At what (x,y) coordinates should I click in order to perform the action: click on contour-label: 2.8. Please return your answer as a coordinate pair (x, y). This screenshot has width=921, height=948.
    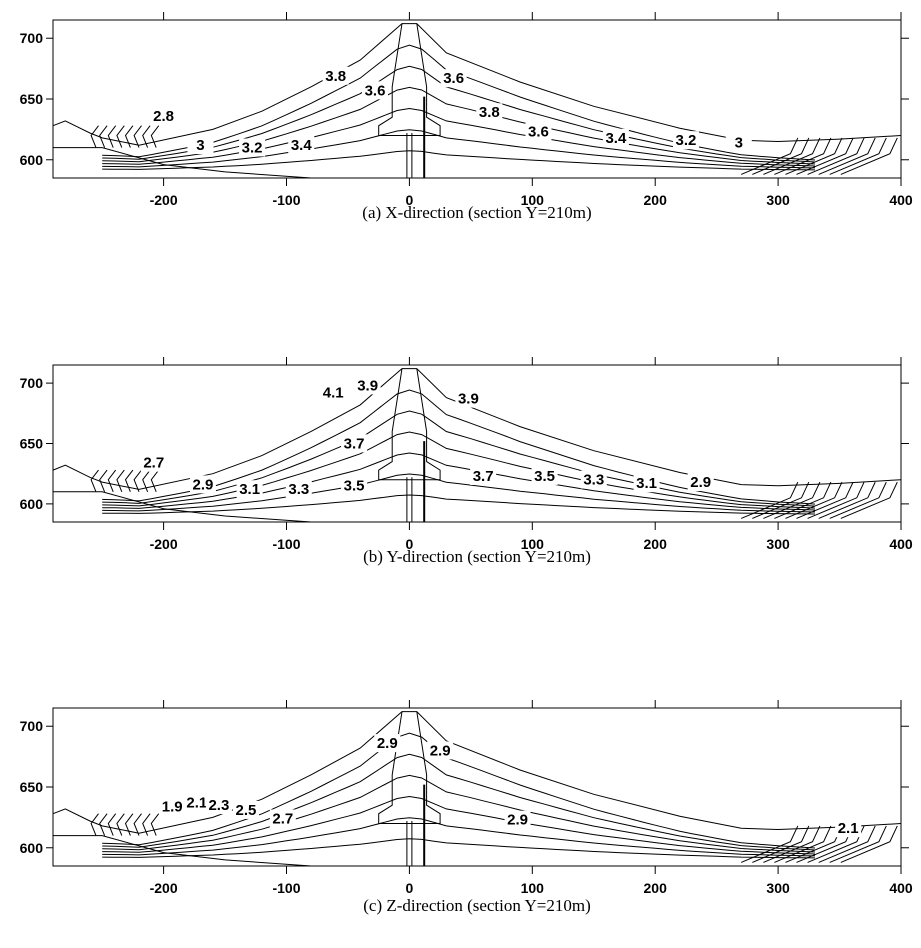
    Looking at the image, I should click on (163, 116).